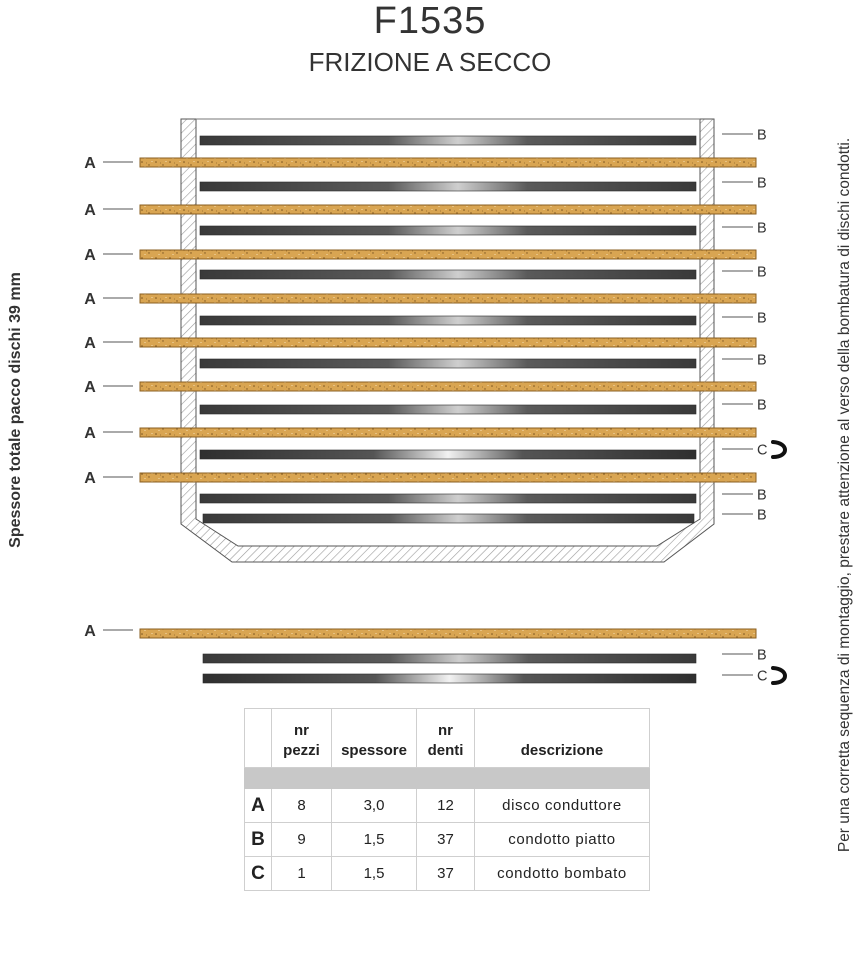 The width and height of the screenshot is (860, 960). Describe the element at coordinates (374, 750) in the screenshot. I see `header-spessore-label: spessore` at that location.